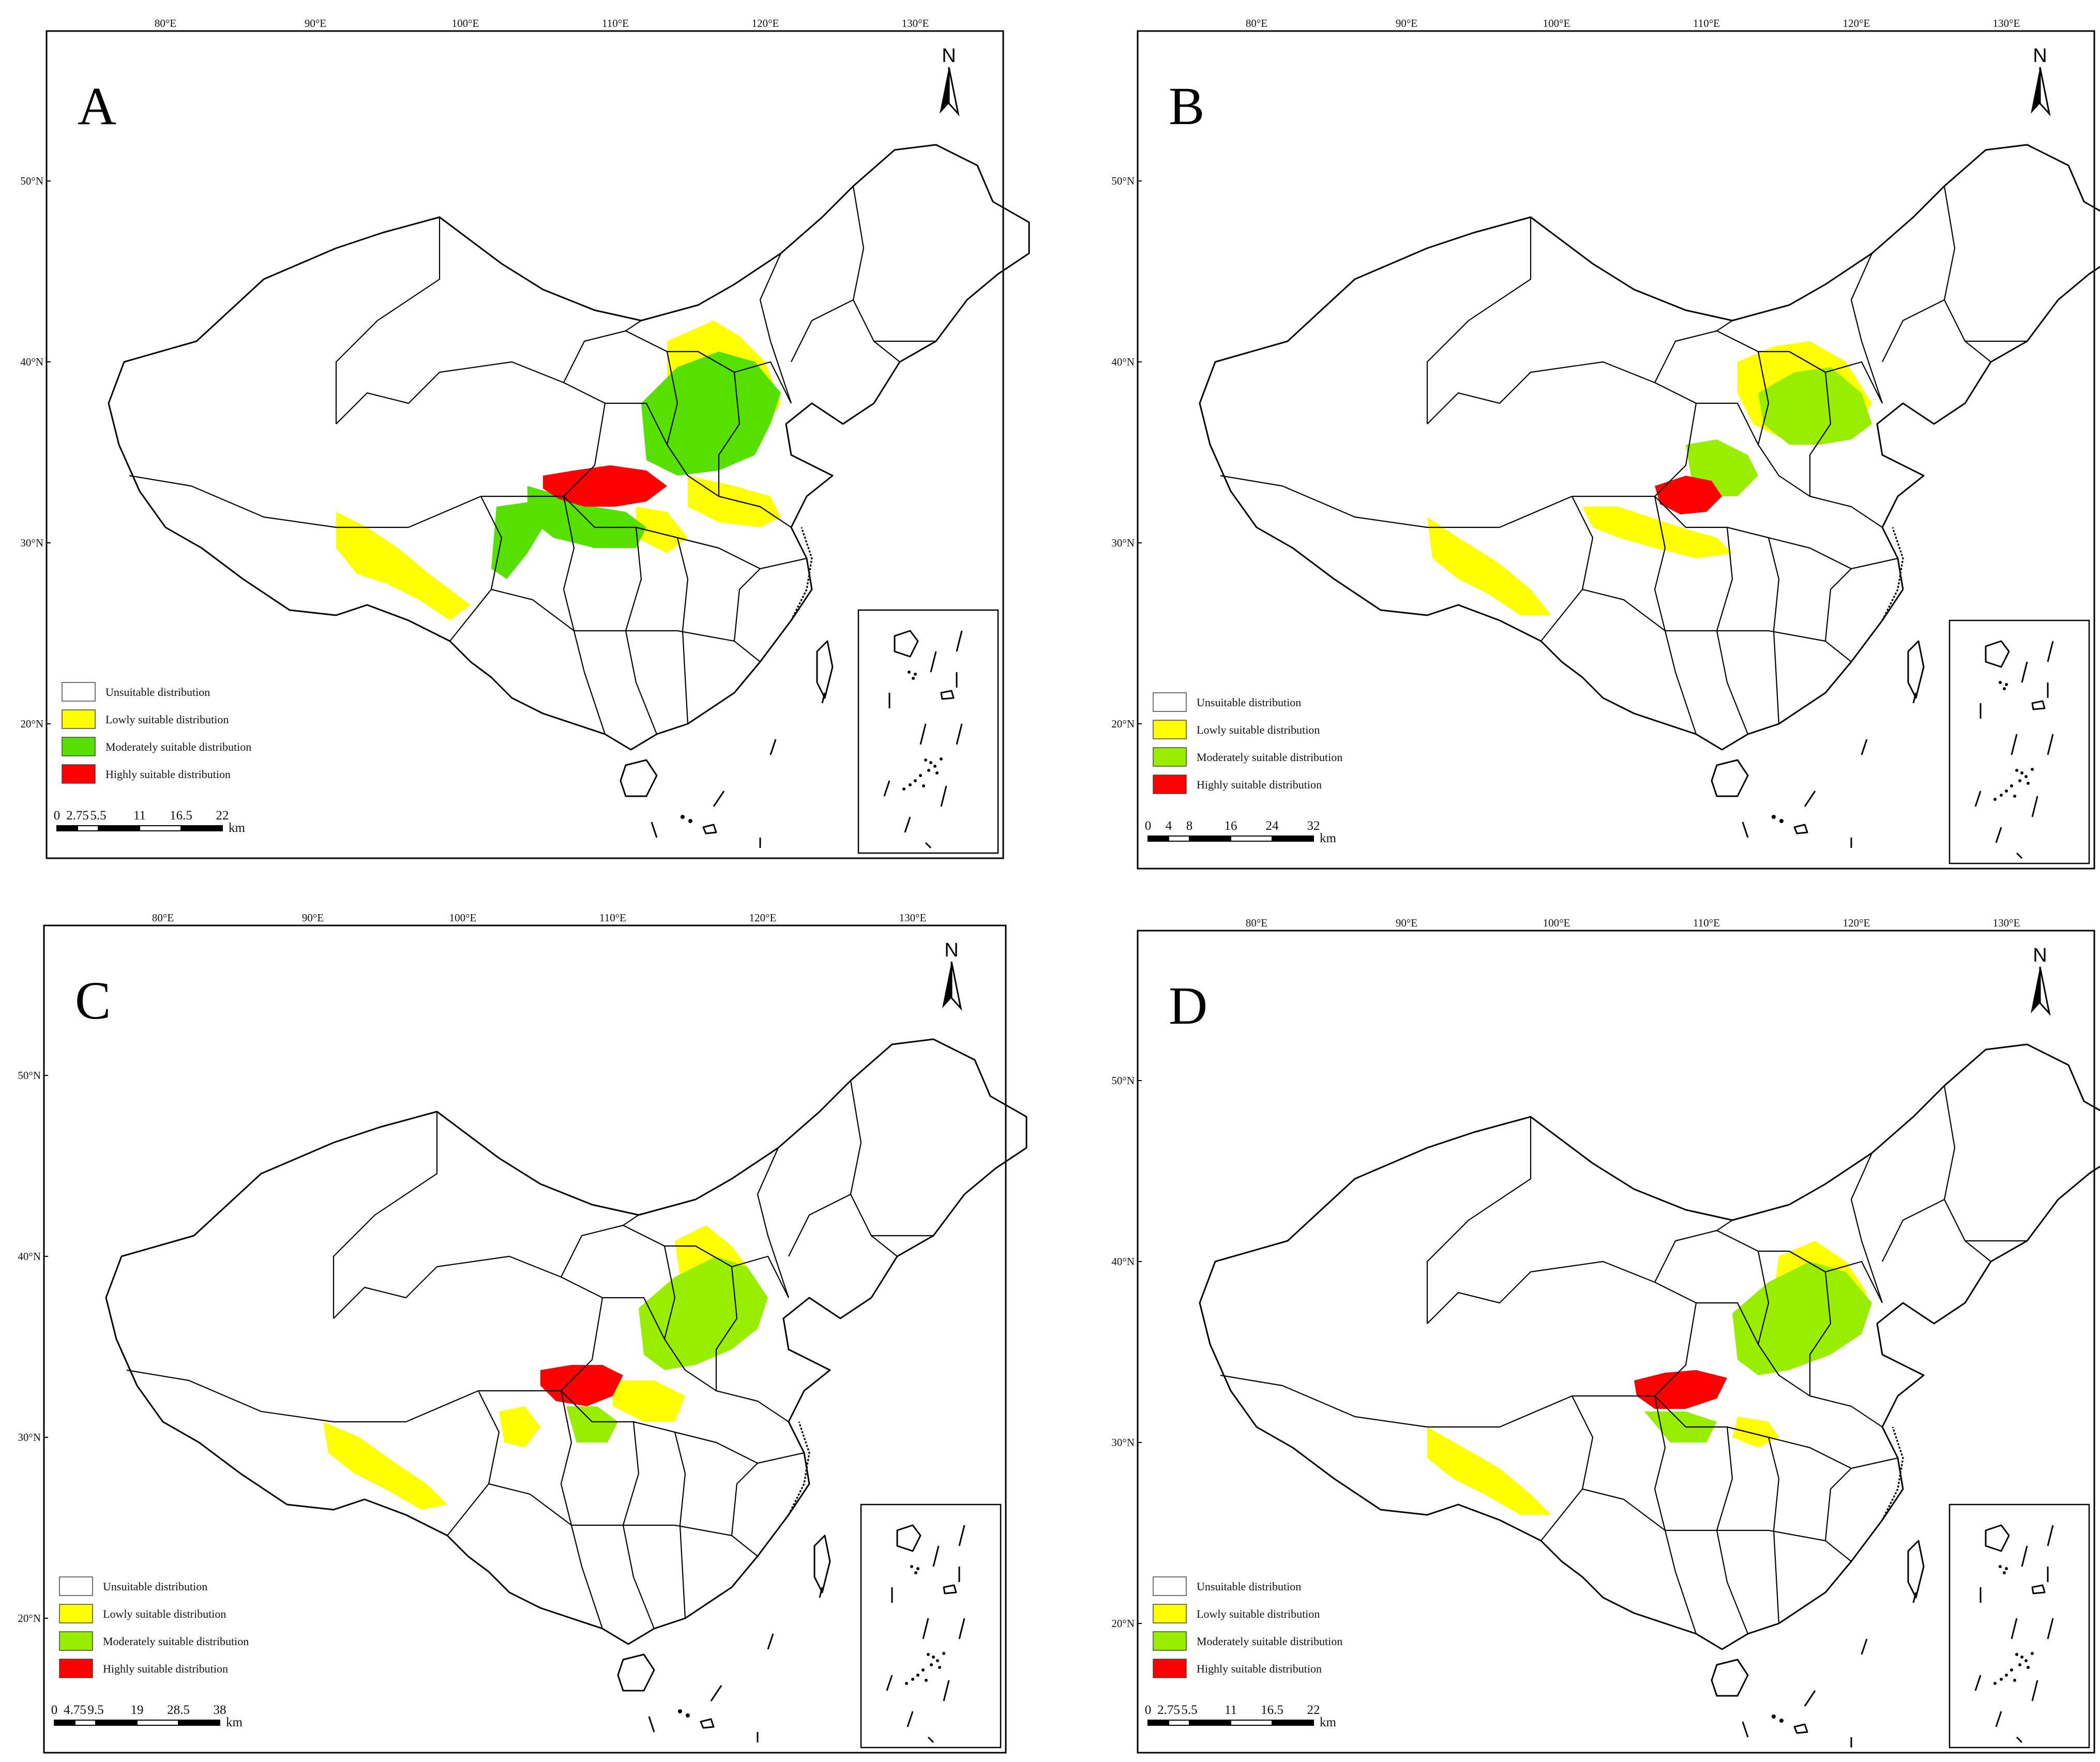 Image resolution: width=2100 pixels, height=1762 pixels. What do you see at coordinates (1272, 826) in the screenshot?
I see `scale-tick-label: 24` at bounding box center [1272, 826].